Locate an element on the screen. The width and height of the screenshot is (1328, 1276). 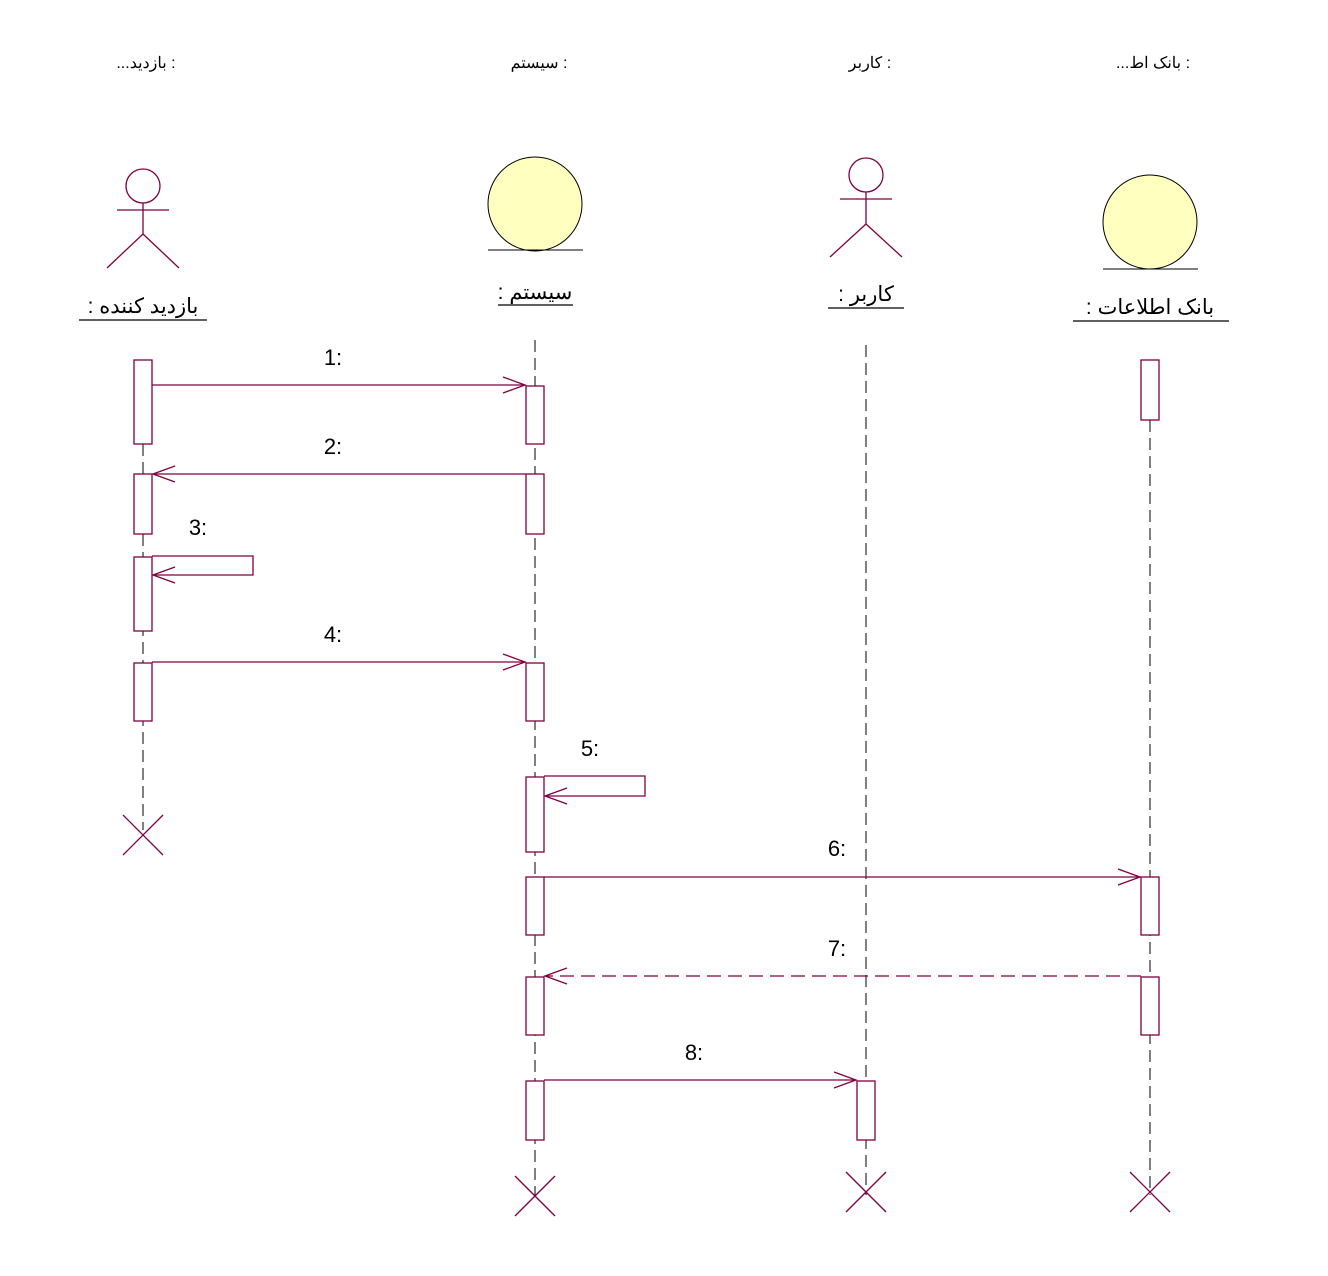
message-label-2: 2: is located at coordinates (333, 446).